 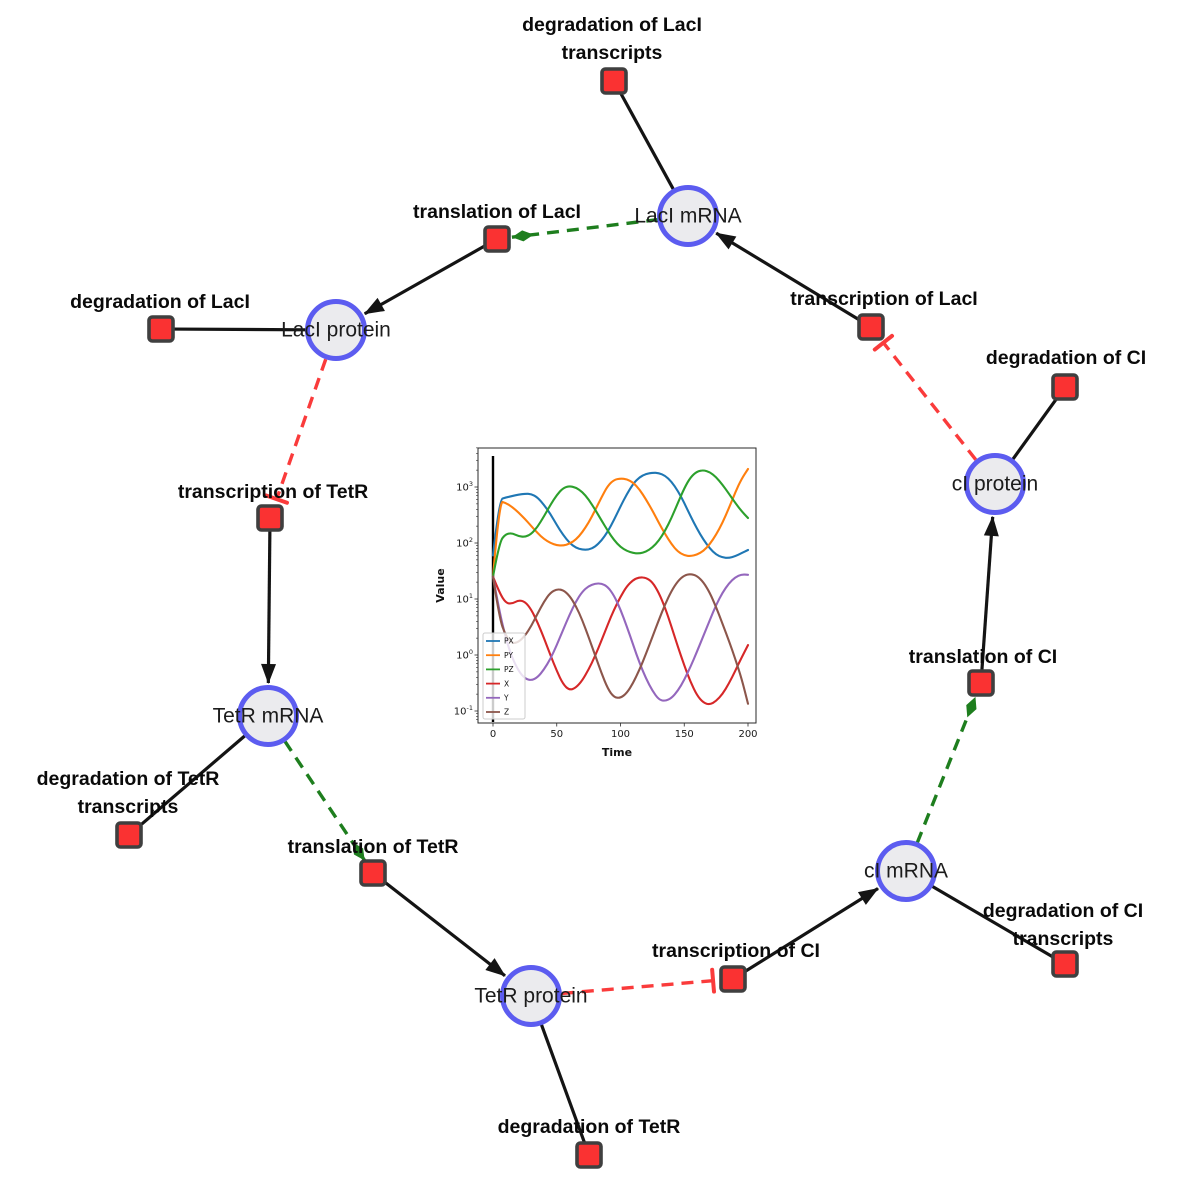 What do you see at coordinates (464, 543) in the screenshot?
I see `y-tick-label: 10²` at bounding box center [464, 543].